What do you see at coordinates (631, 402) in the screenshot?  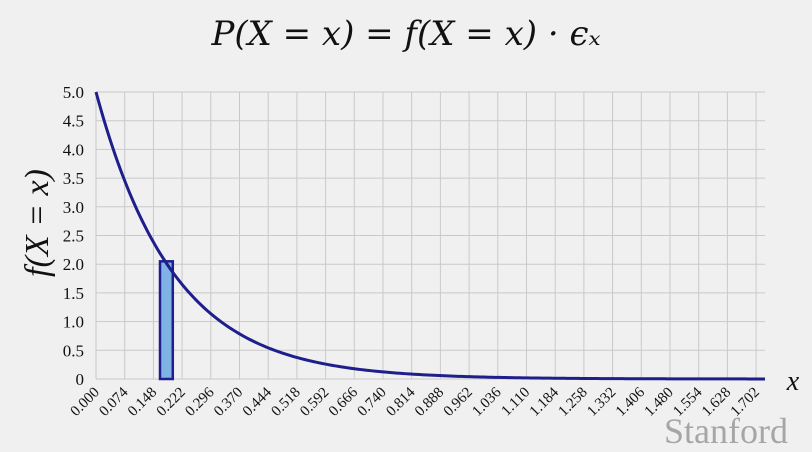 I see `x-tick-label-19: 1.406` at bounding box center [631, 402].